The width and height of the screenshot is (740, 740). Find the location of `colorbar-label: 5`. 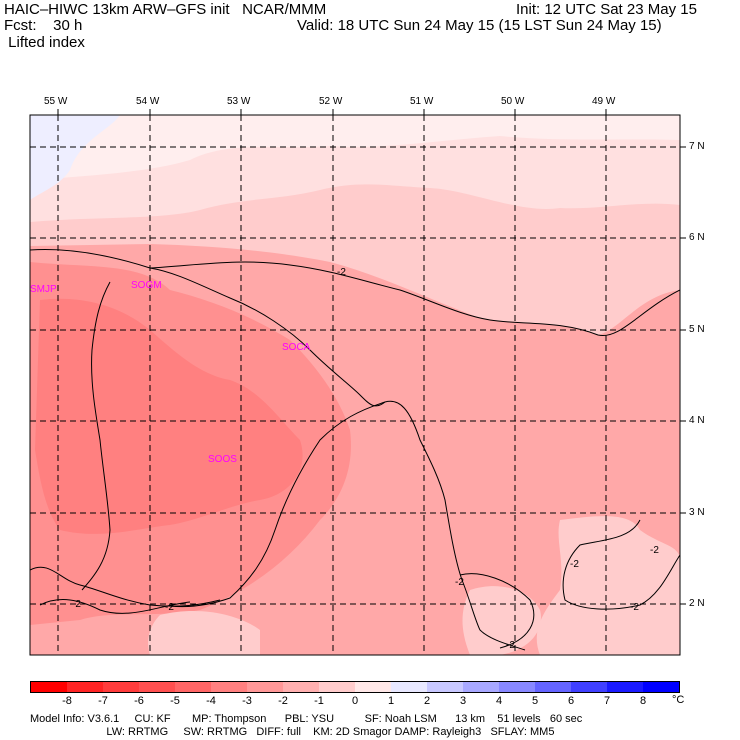

colorbar-label: 5 is located at coordinates (535, 701).